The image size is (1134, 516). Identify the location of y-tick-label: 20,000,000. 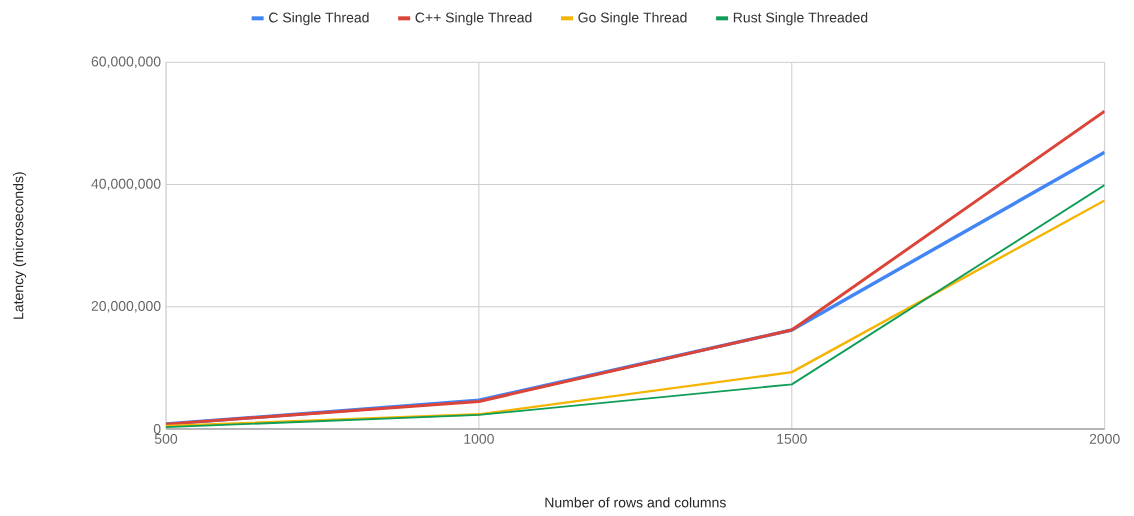
(126, 306).